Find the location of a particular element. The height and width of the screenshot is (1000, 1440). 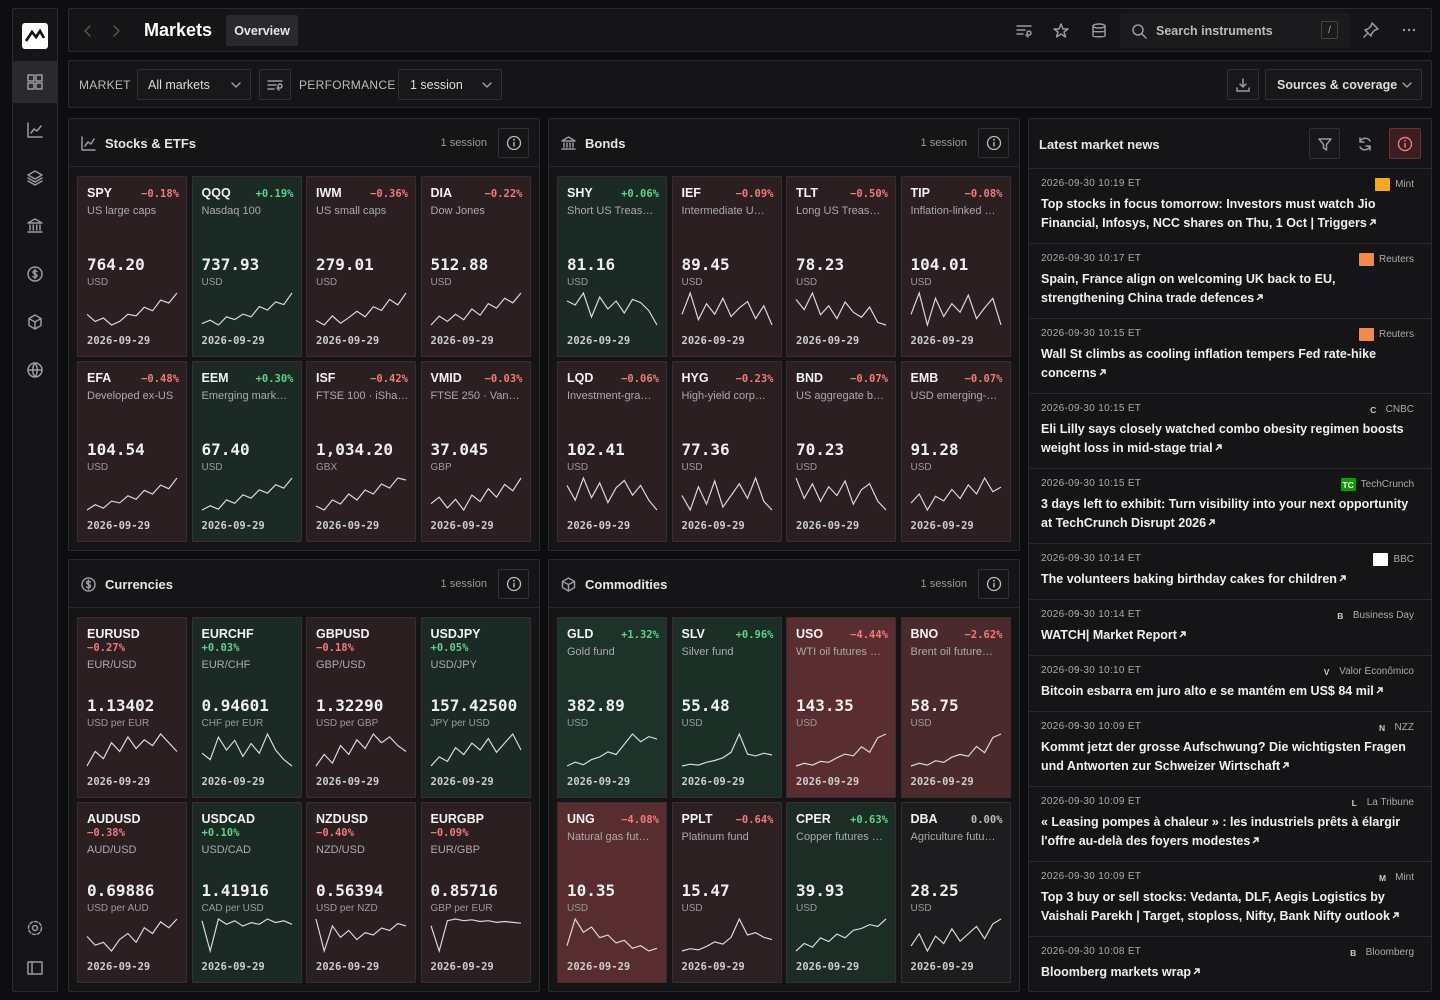

news-headline: WATCH| Market Report is located at coordinates (1230, 635).